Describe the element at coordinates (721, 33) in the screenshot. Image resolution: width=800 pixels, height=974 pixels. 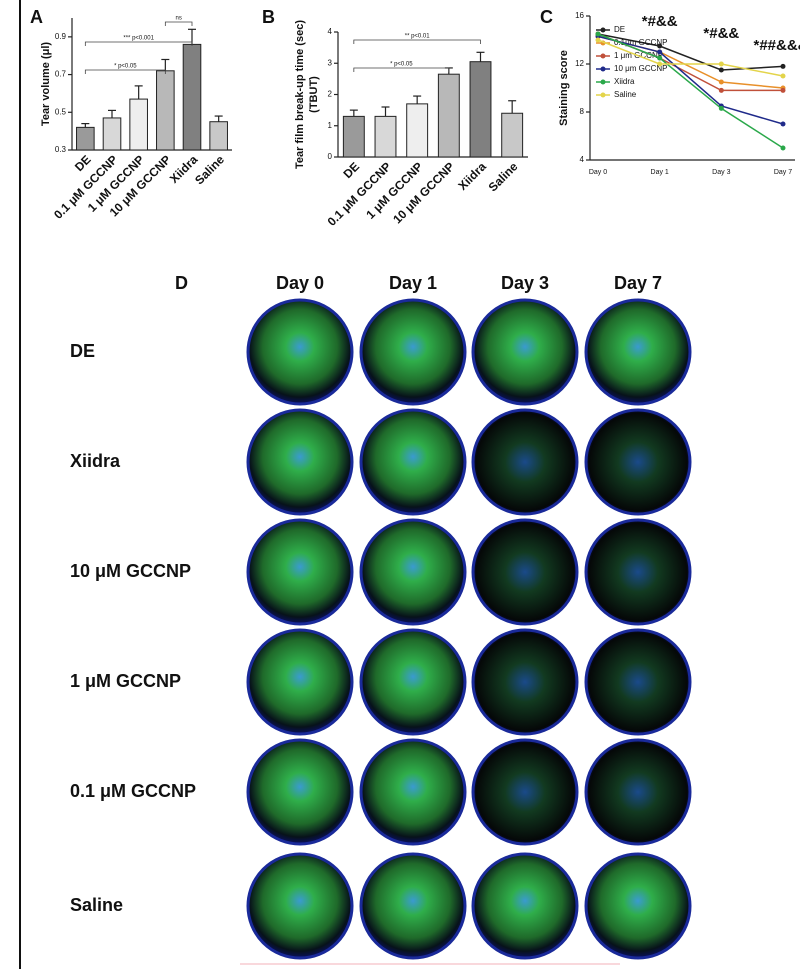
I see `annotation: *#&&` at that location.